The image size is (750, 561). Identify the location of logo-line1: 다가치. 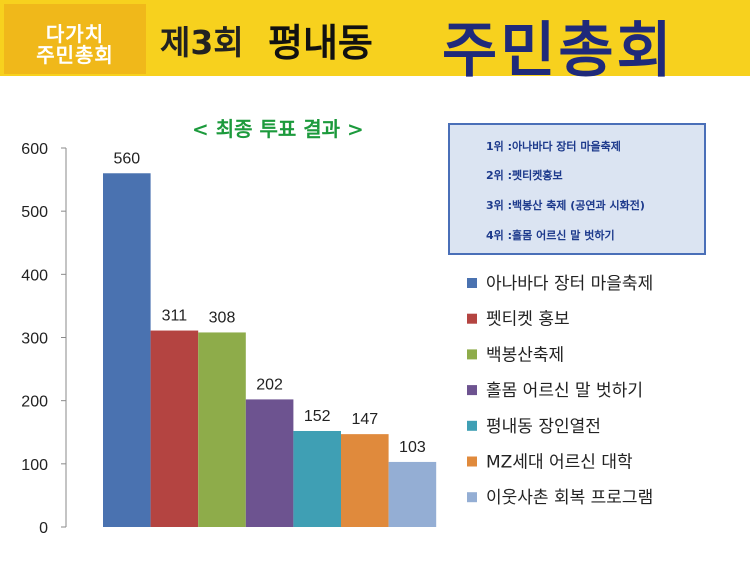
(75, 34).